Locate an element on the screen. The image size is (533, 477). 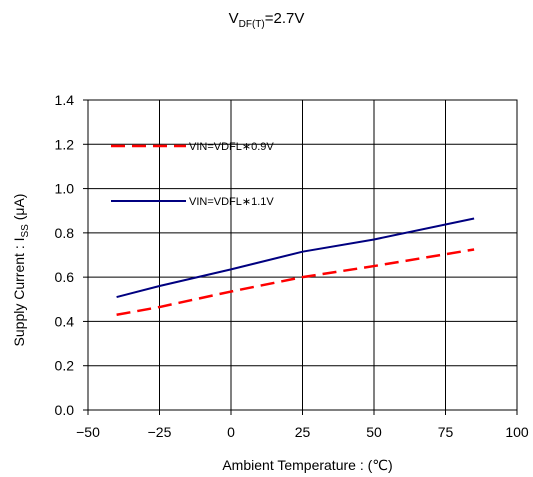
y-axis-ticks: 0.0 0.2 0.4 0.6 0.8 1.0 1.2 1.4 is located at coordinates (71, 255).